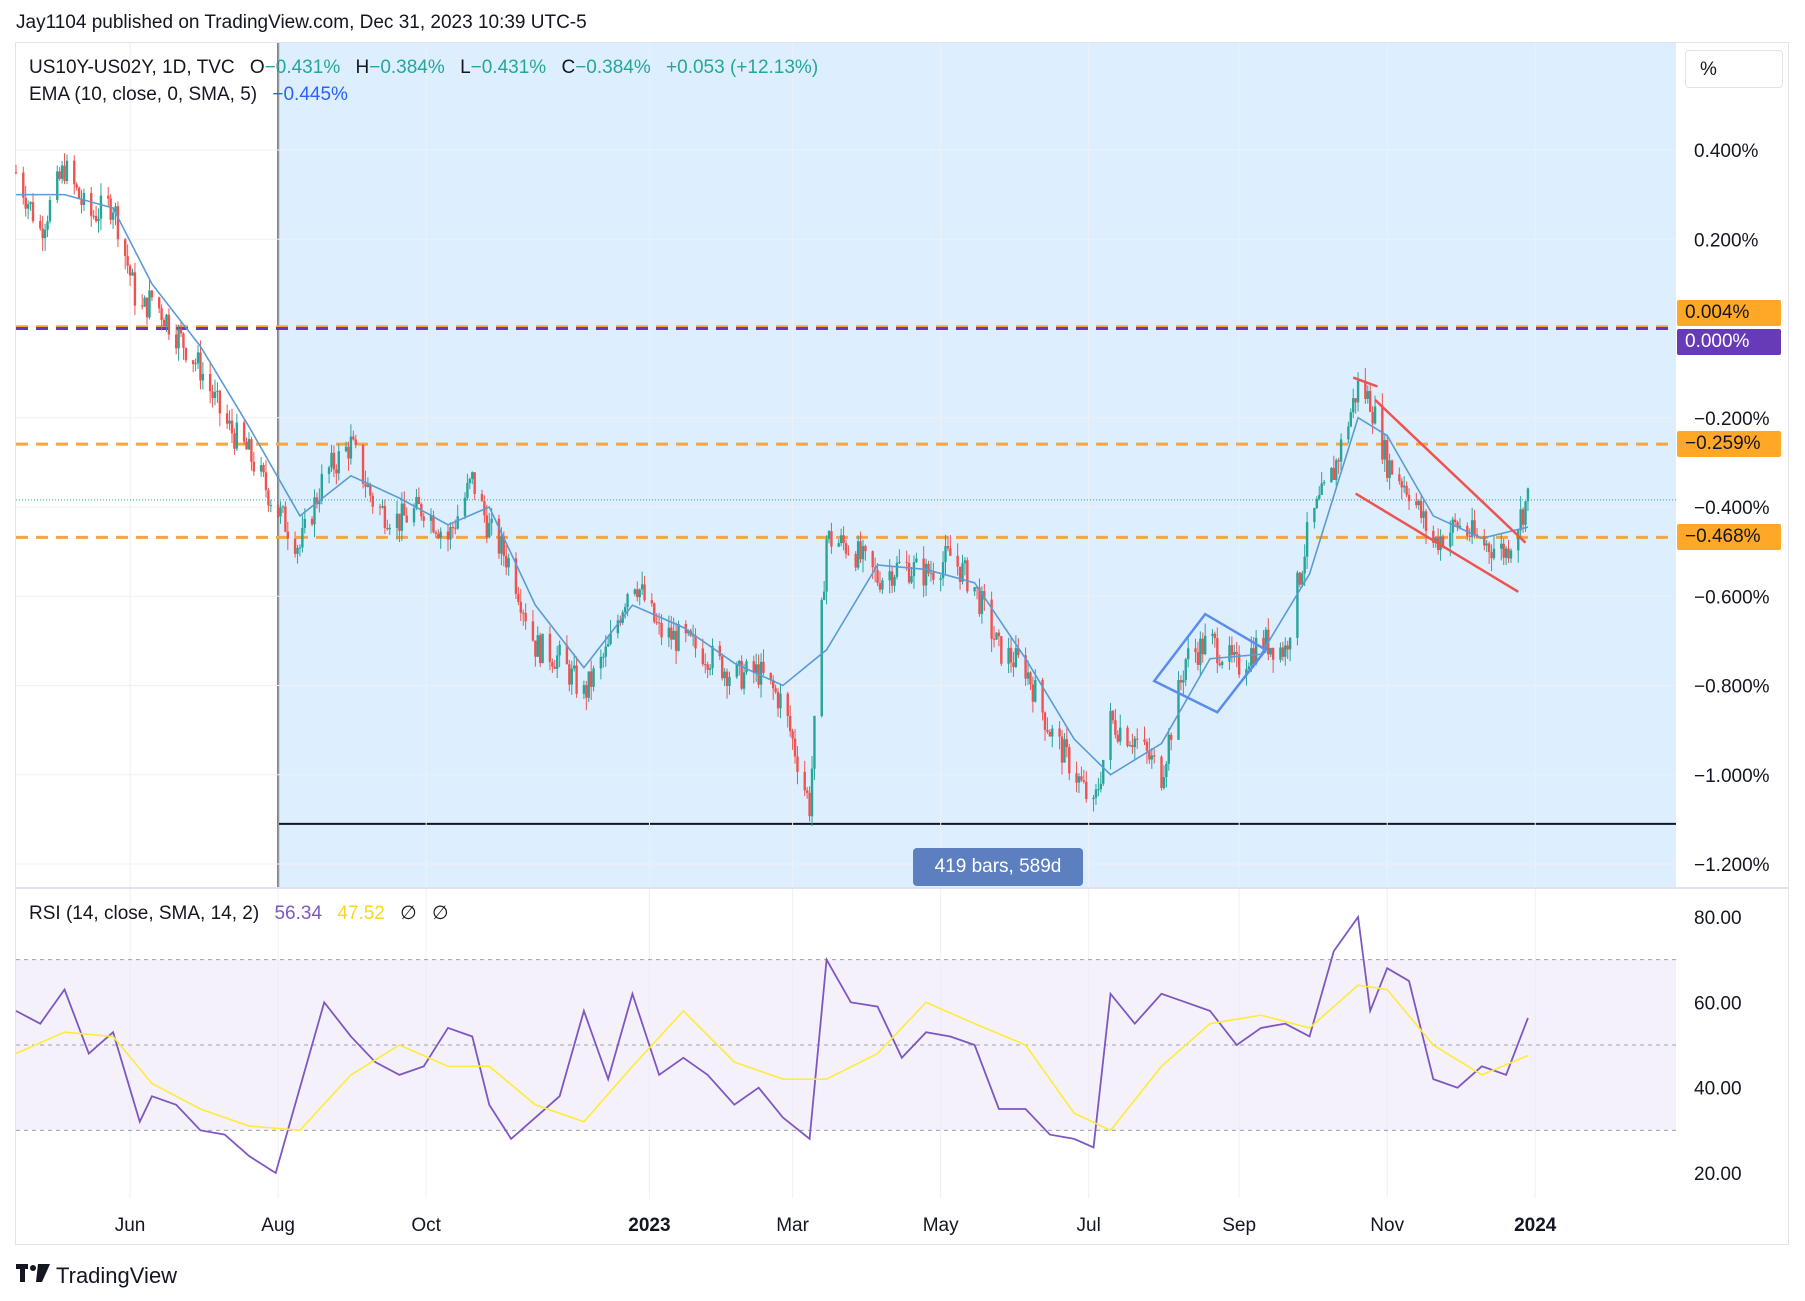 The height and width of the screenshot is (1301, 1805). What do you see at coordinates (465, 67) in the screenshot?
I see `legend-low-label: L` at bounding box center [465, 67].